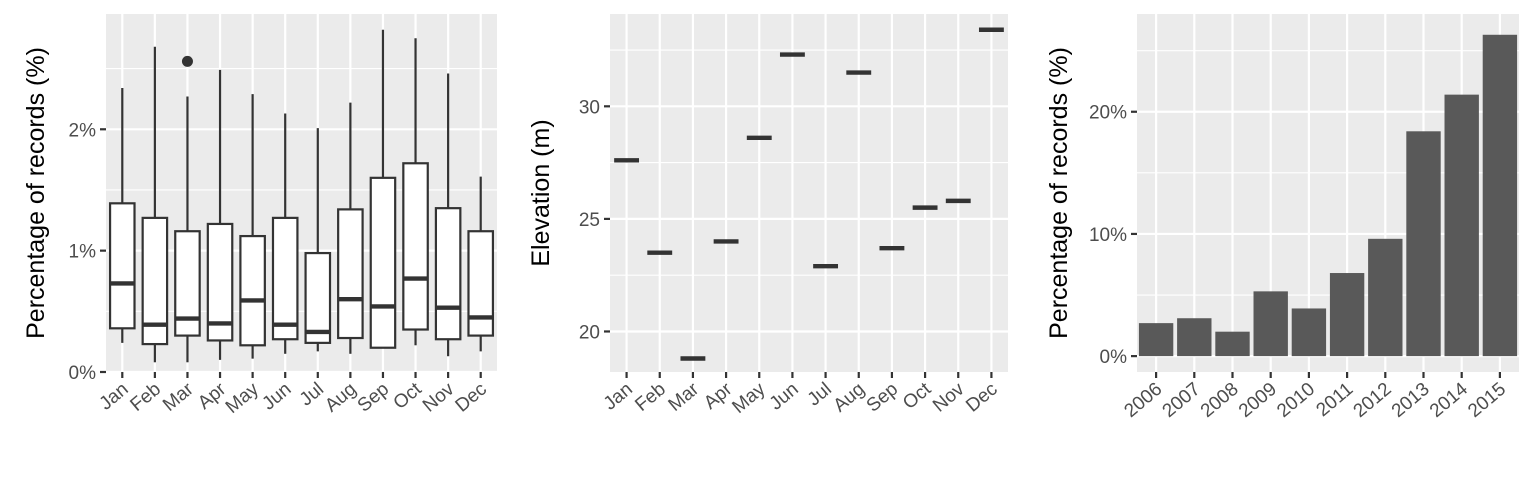 The height and width of the screenshot is (480, 1536). Describe the element at coordinates (1220, 400) in the screenshot. I see `x-tick-label: 2008` at that location.